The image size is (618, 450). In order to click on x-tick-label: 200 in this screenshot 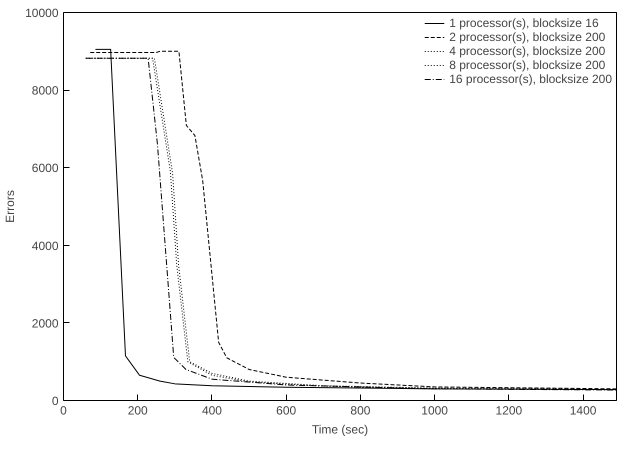, I will do `click(138, 411)`.